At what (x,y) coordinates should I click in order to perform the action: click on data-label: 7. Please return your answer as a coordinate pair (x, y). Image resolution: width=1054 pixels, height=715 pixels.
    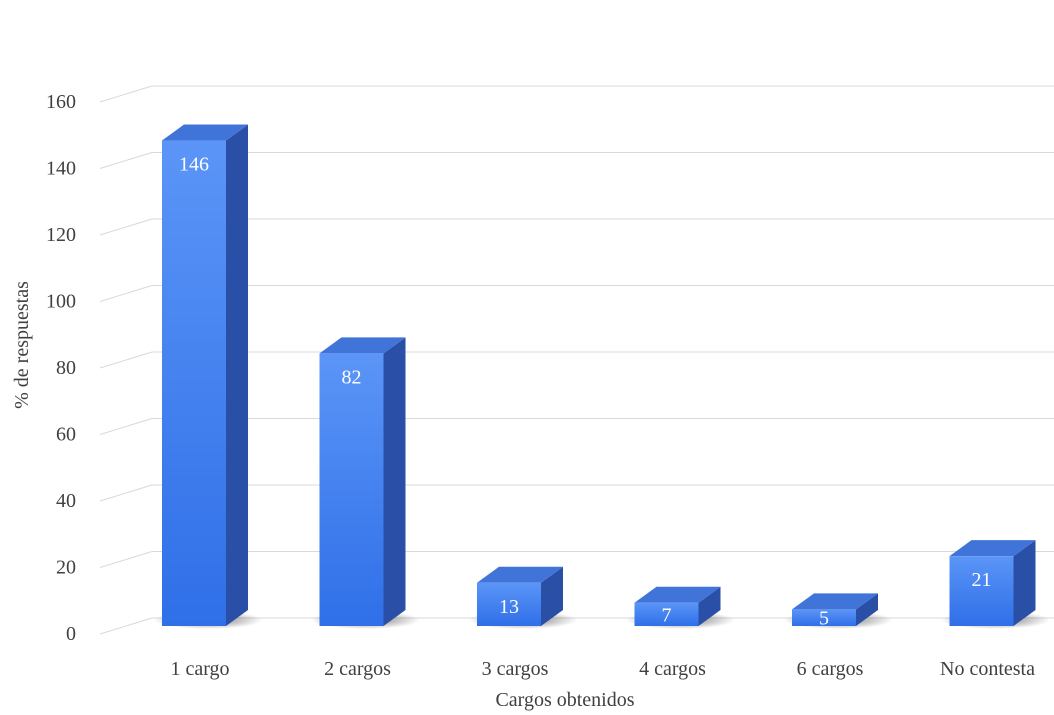
    Looking at the image, I should click on (667, 615).